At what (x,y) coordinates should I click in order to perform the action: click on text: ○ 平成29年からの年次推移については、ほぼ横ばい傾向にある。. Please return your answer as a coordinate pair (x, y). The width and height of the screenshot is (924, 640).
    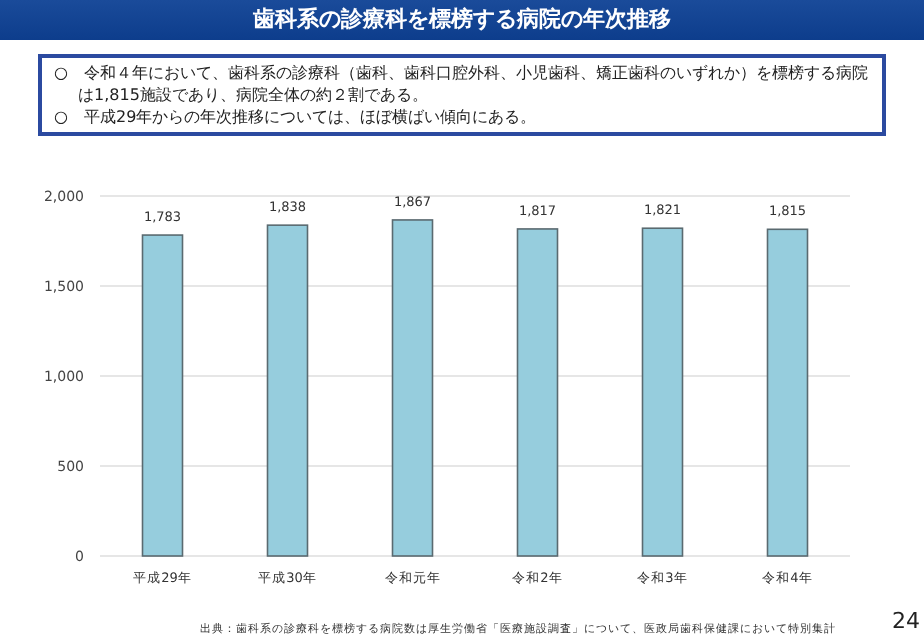
    Looking at the image, I should click on (296, 117).